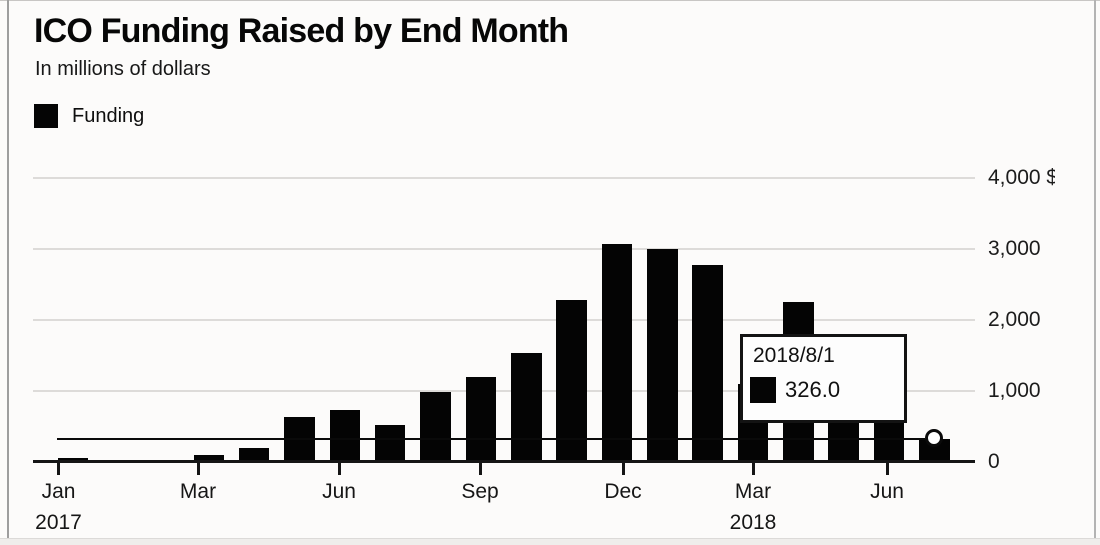  I want to click on x-tick-jan-2017, so click(58, 468).